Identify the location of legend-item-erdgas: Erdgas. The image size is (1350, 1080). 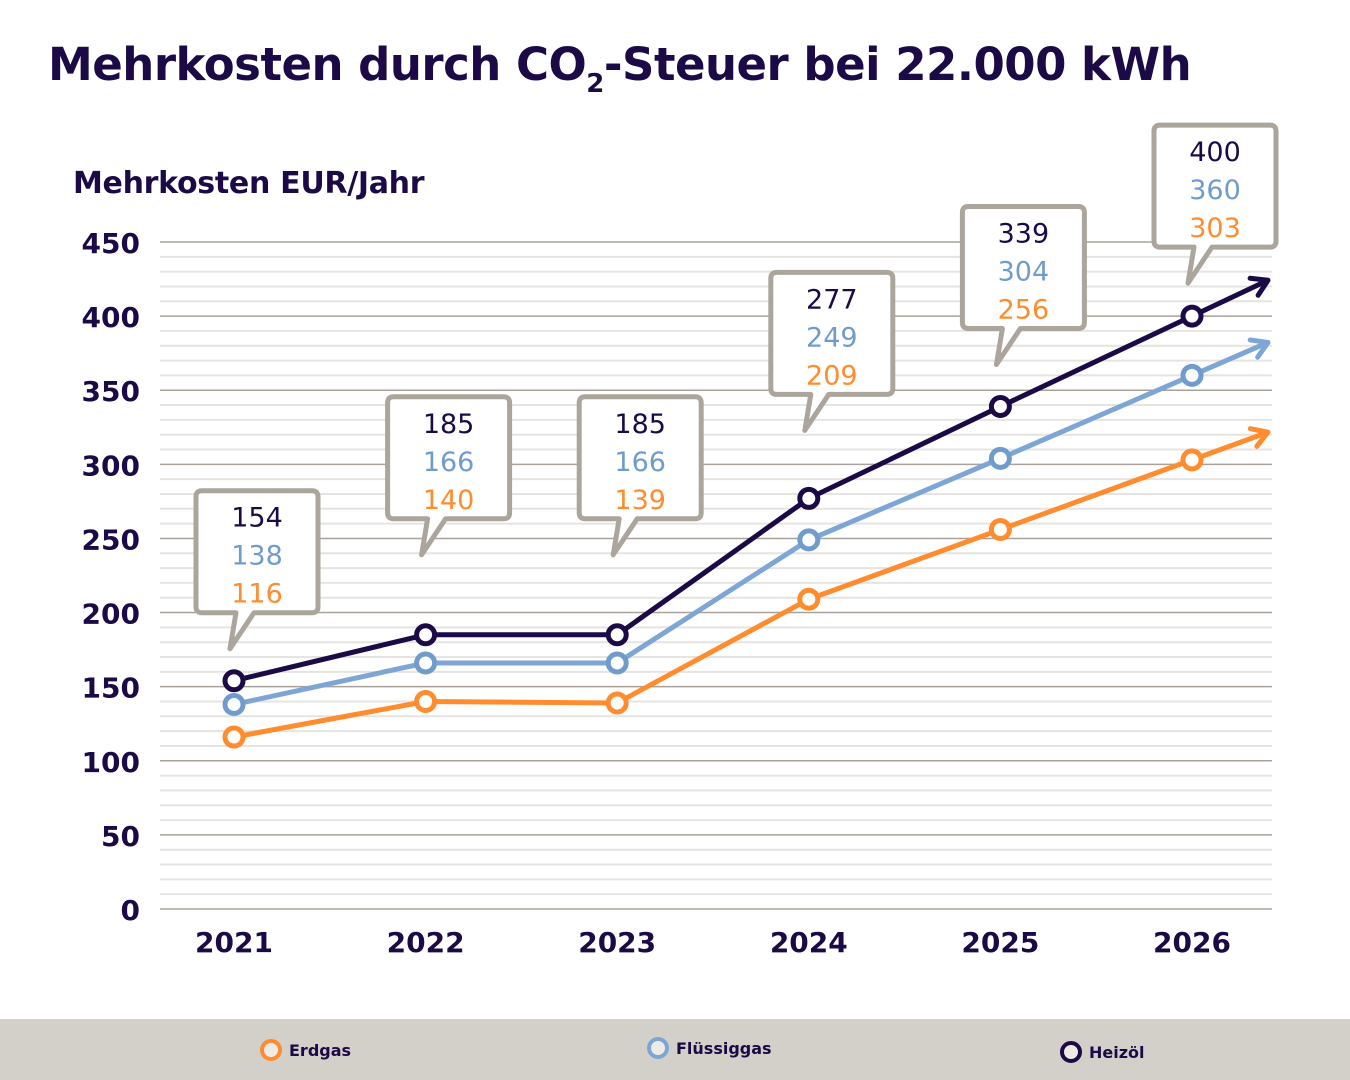
(305, 1050).